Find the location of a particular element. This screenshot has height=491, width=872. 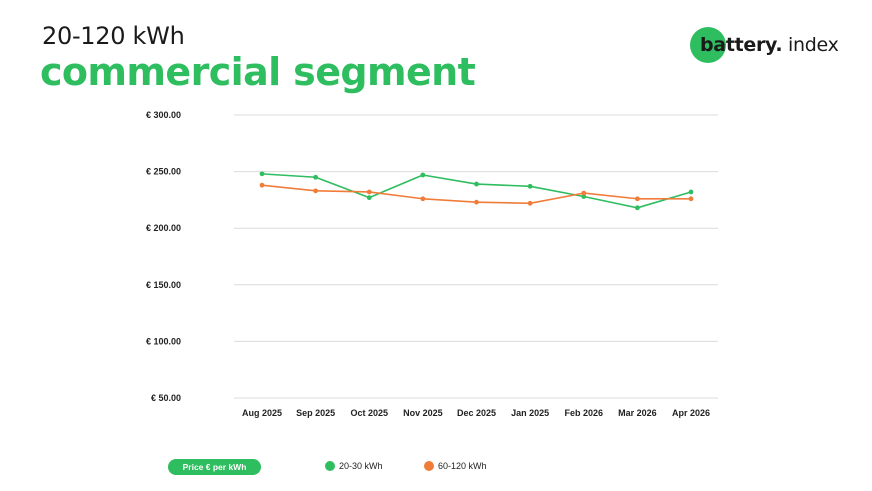

x-tick-label: Apr 2026 is located at coordinates (691, 413).